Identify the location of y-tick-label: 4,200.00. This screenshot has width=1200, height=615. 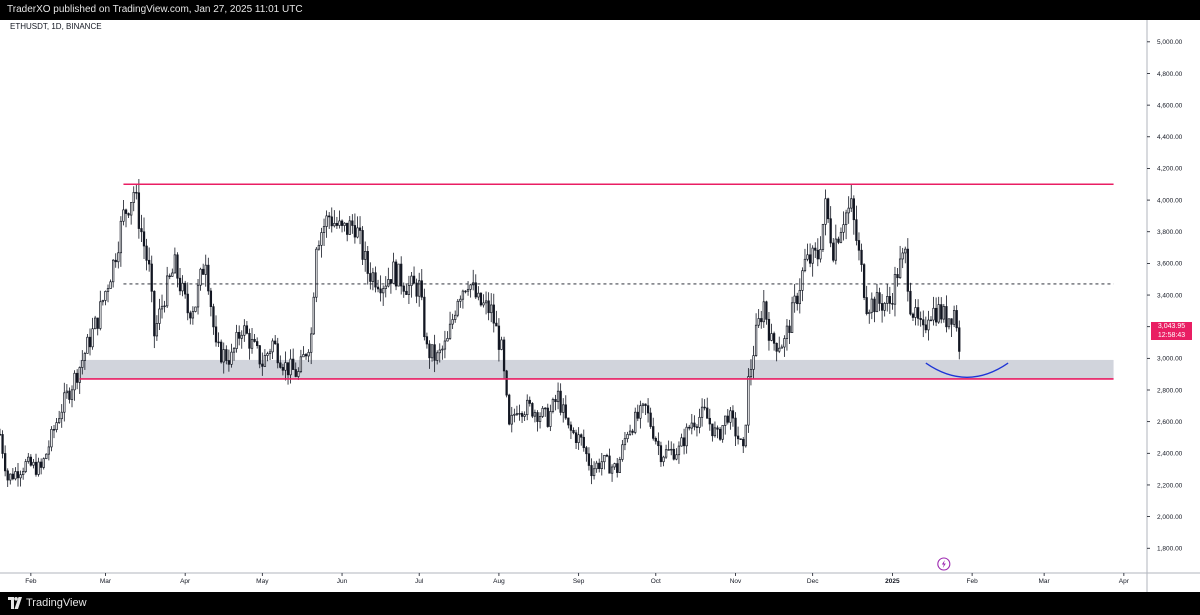
(1170, 169).